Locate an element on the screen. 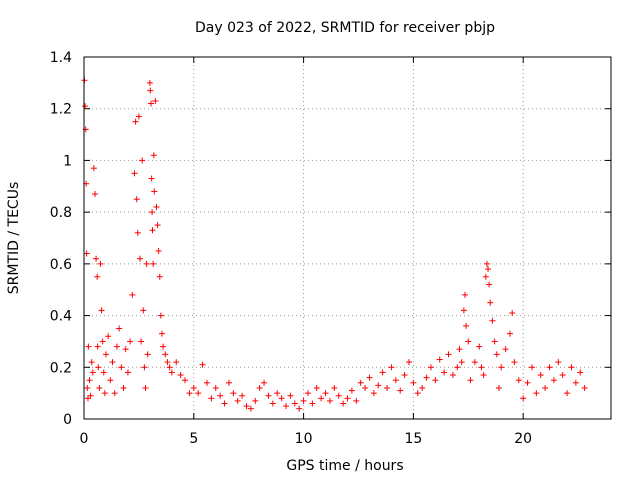 The width and height of the screenshot is (640, 480). x-tick-label: 5 is located at coordinates (193, 439).